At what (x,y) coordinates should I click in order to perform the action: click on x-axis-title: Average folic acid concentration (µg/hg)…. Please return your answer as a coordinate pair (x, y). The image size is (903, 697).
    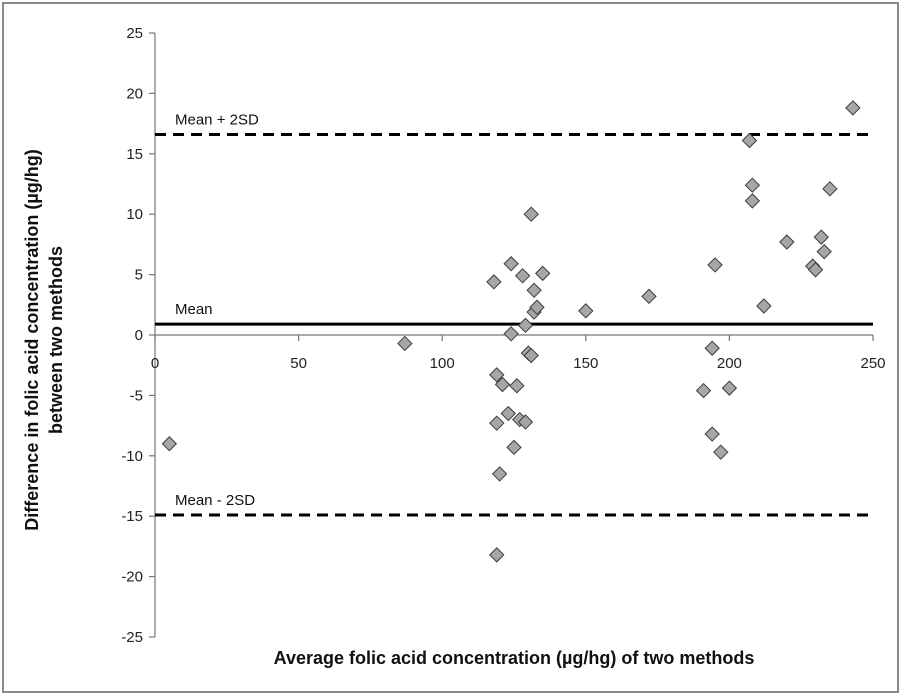
    Looking at the image, I should click on (514, 658).